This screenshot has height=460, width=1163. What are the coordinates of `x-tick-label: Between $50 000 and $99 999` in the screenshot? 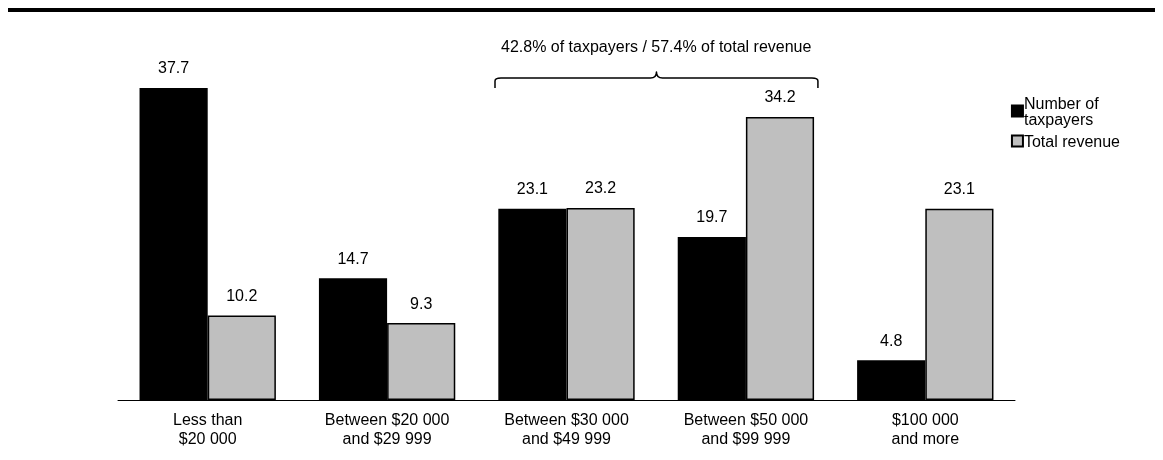 It's located at (746, 429).